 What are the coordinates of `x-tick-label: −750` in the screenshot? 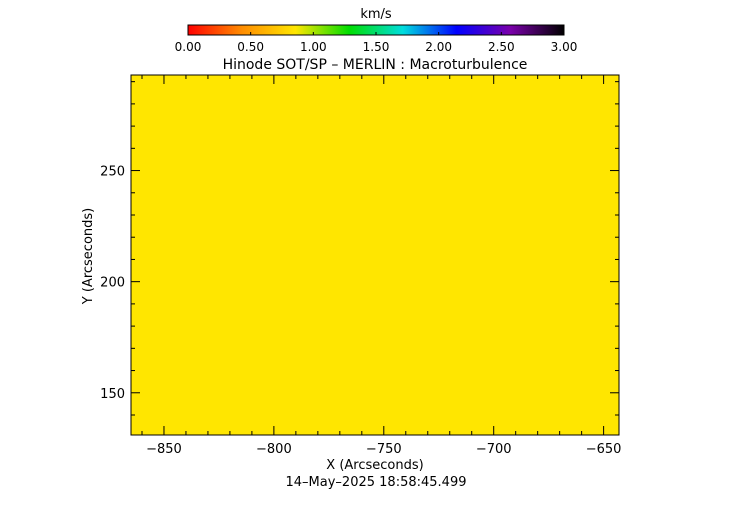 It's located at (384, 449).